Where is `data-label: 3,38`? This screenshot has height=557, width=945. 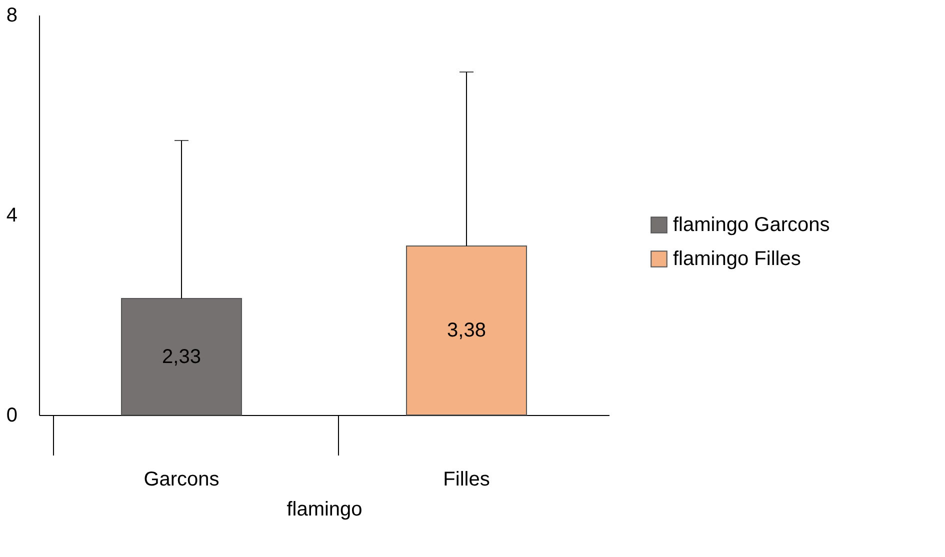
data-label: 3,38 is located at coordinates (466, 331).